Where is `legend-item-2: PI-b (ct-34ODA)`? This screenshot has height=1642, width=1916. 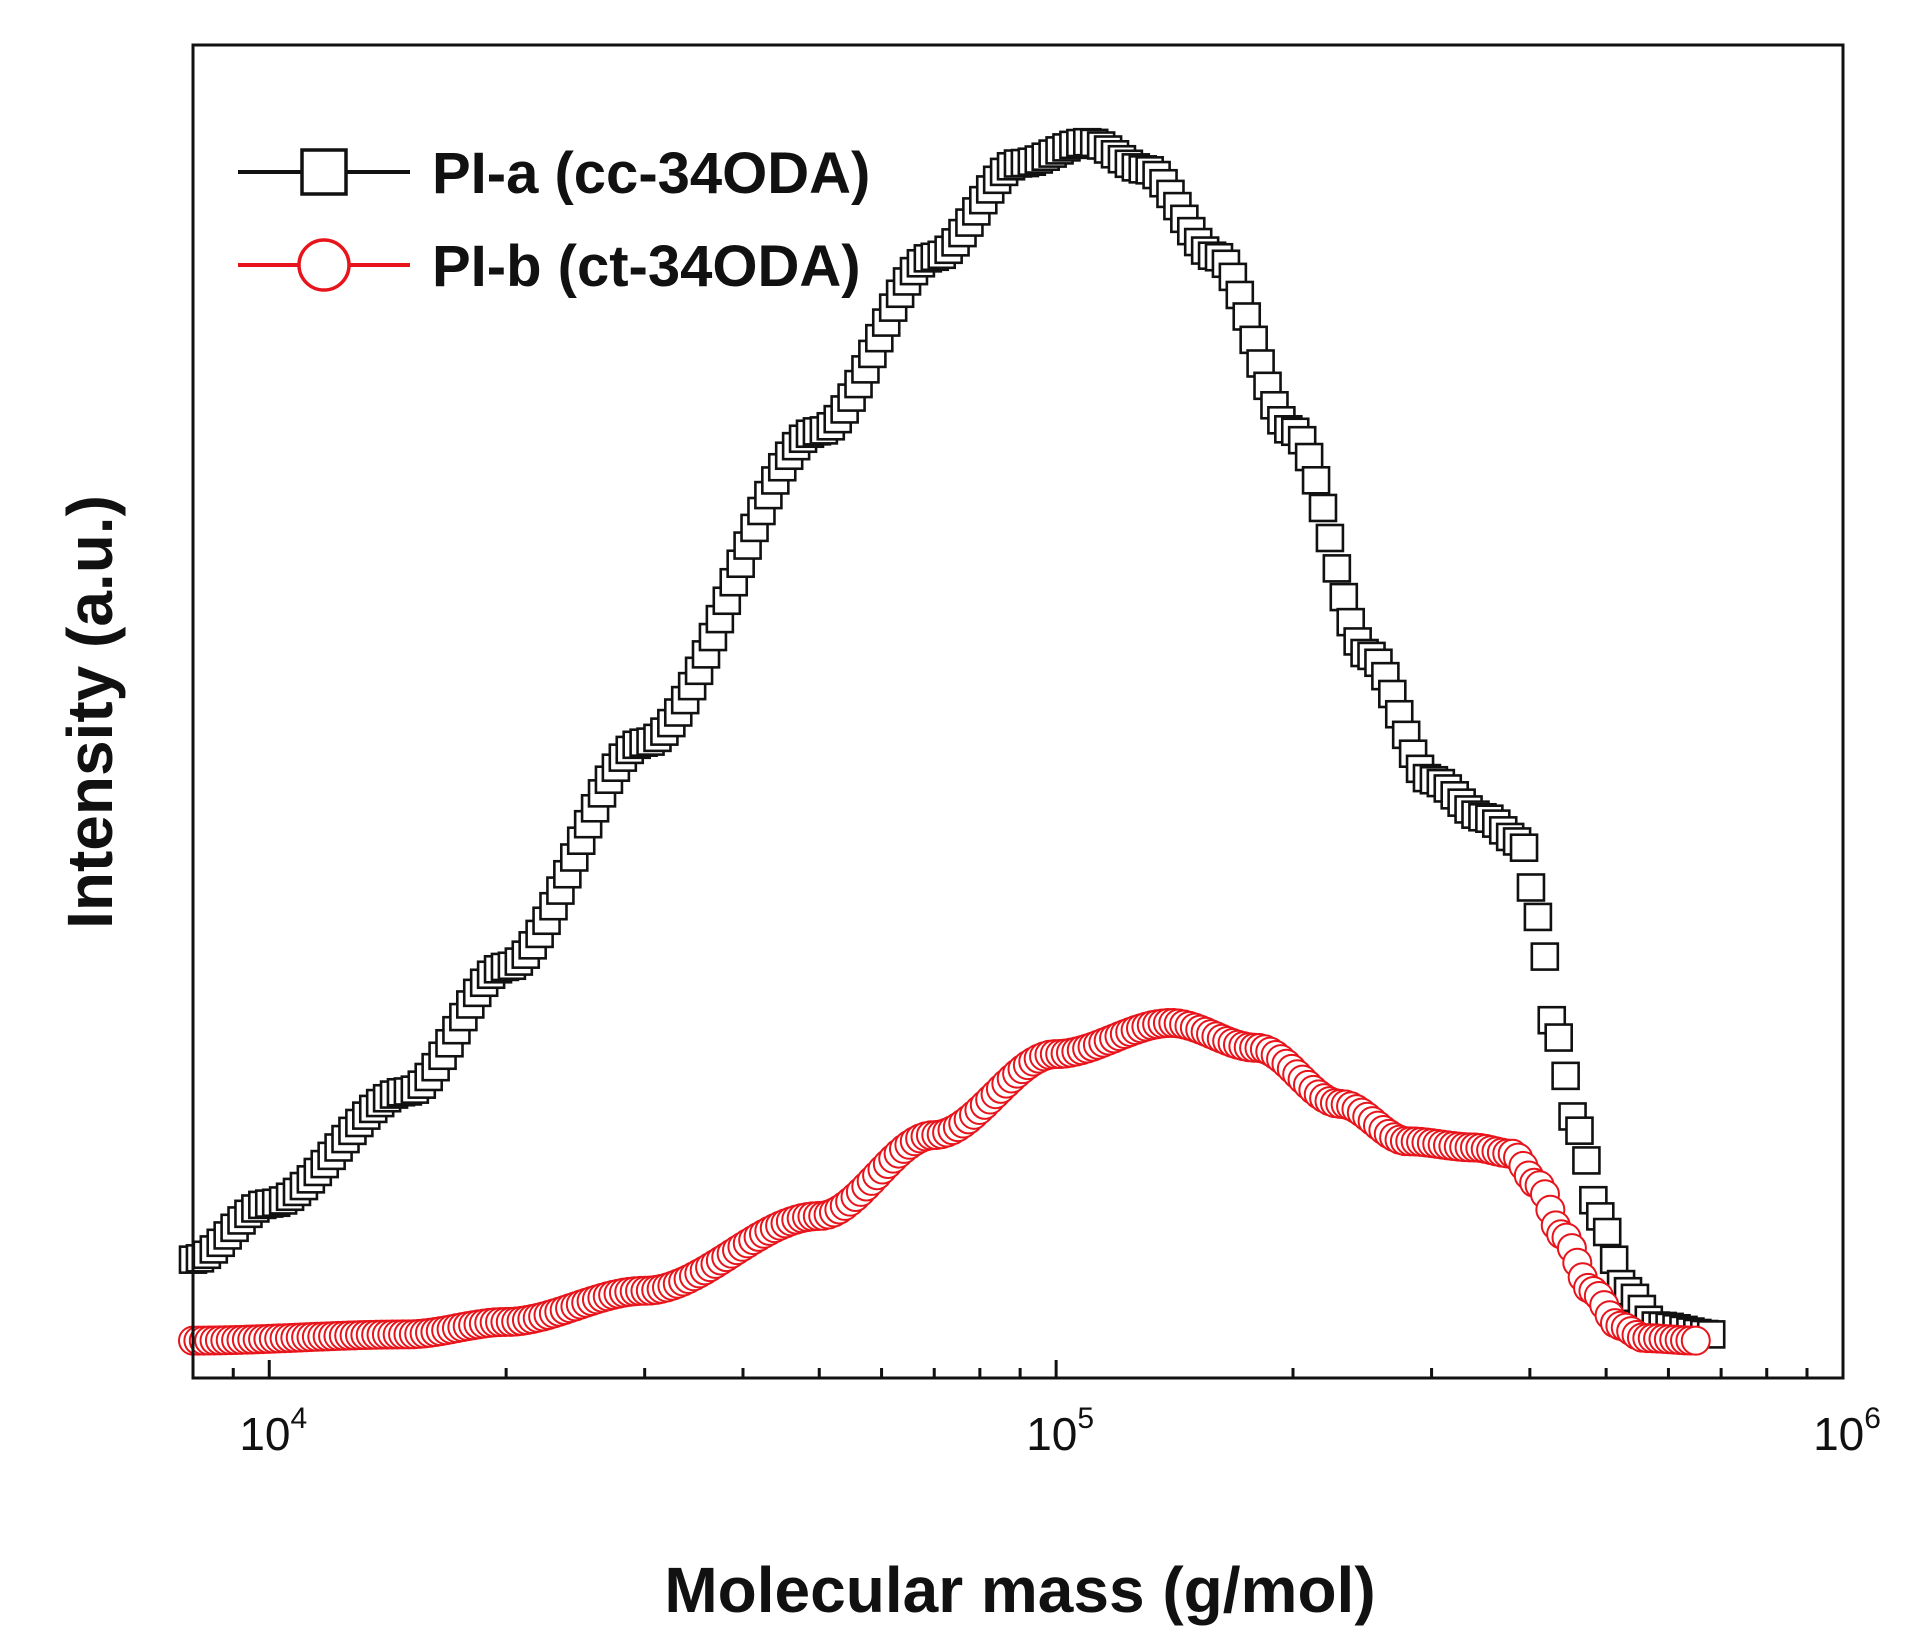
legend-item-2: PI-b (ct-34ODA) is located at coordinates (549, 266).